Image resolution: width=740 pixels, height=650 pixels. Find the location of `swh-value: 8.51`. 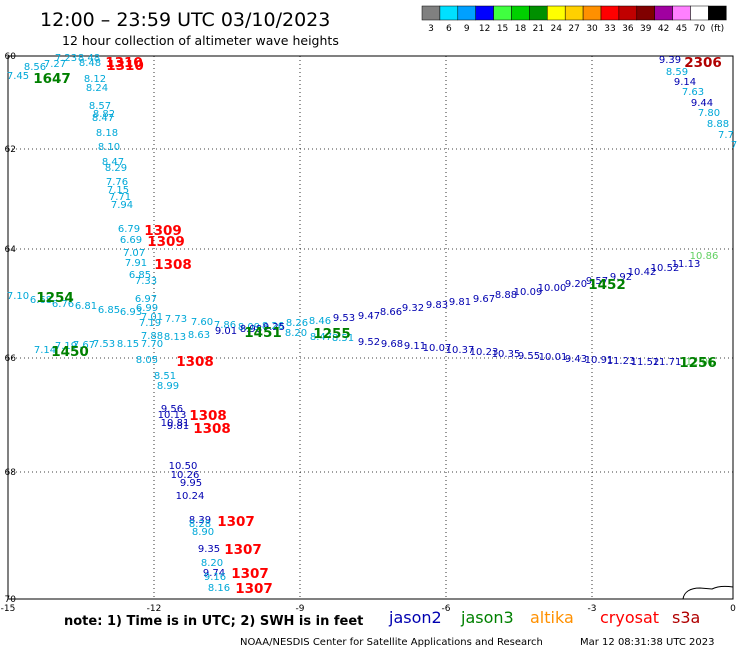

swh-value: 8.51 is located at coordinates (343, 338).